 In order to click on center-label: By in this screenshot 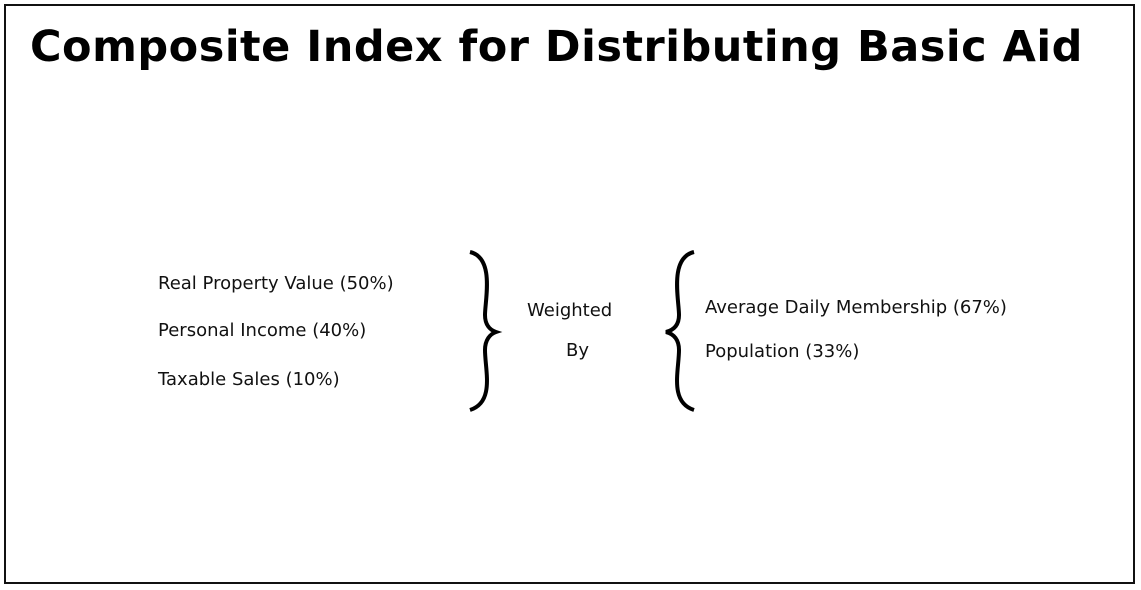, I will do `click(578, 350)`.